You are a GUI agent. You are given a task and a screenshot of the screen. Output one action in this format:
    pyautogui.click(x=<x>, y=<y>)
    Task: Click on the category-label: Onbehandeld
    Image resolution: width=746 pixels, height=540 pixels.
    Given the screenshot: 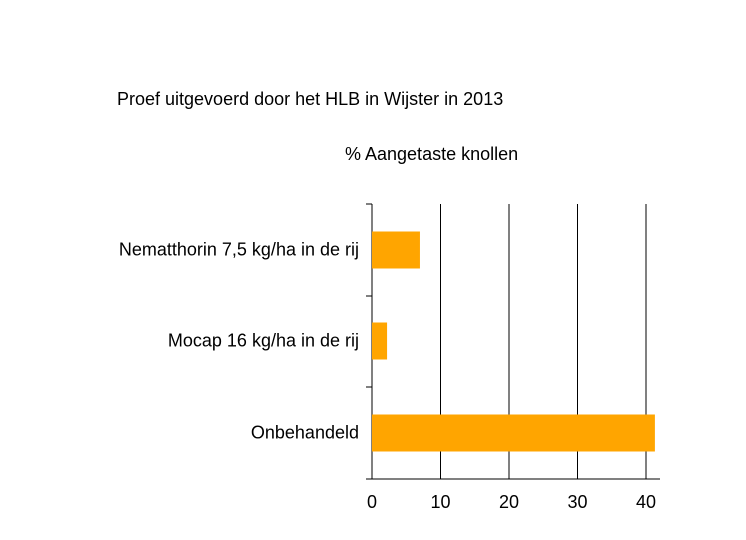 What is the action you would take?
    pyautogui.click(x=304, y=432)
    